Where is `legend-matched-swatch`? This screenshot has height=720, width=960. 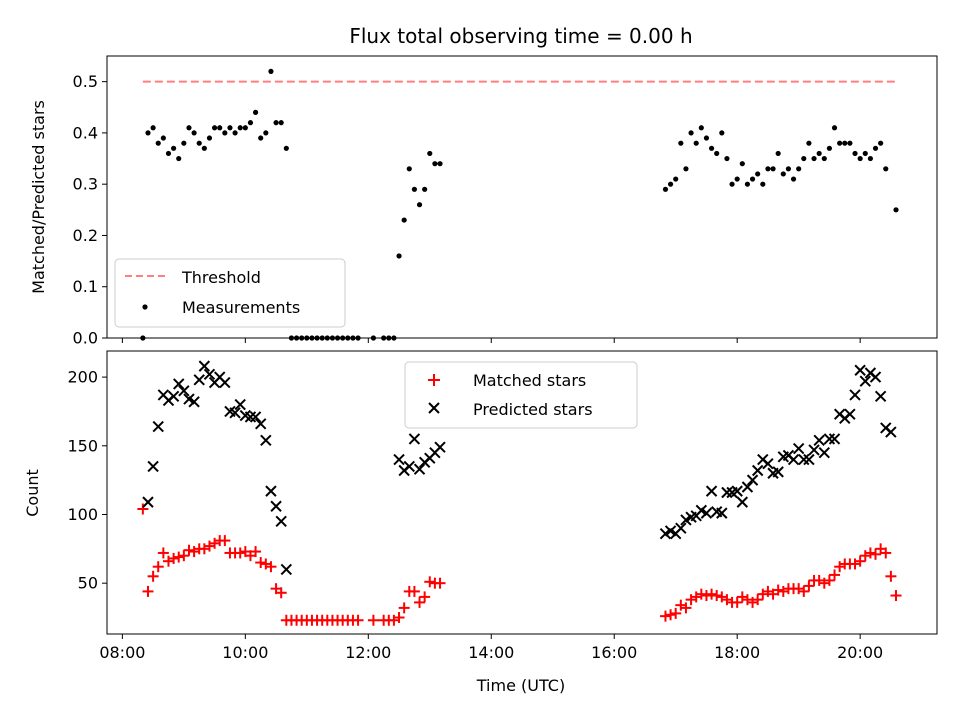
legend-matched-swatch is located at coordinates (434, 380).